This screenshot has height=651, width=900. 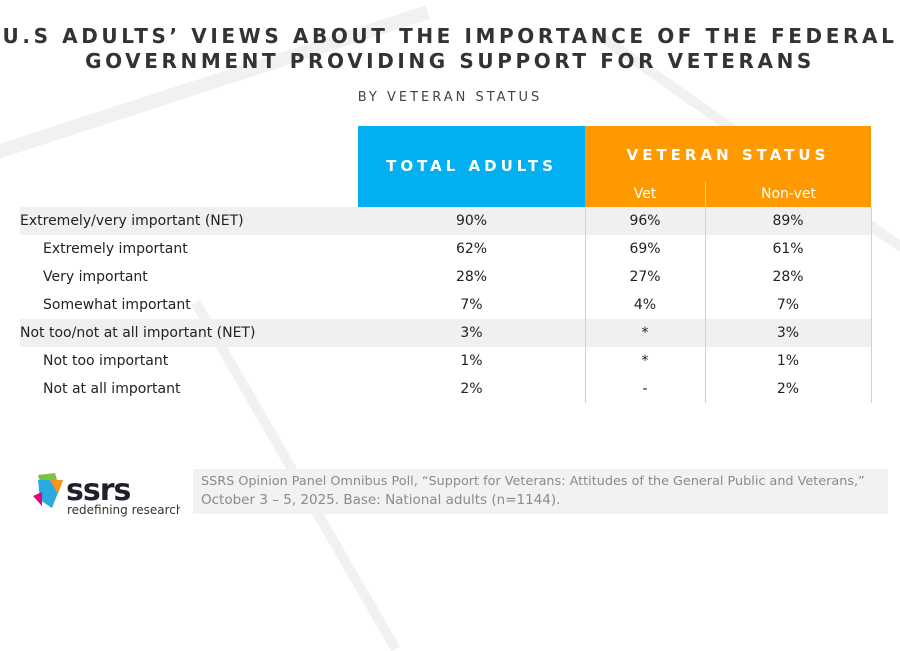 I want to click on table-row: Not at all important 2% - 2%, so click(x=445, y=389).